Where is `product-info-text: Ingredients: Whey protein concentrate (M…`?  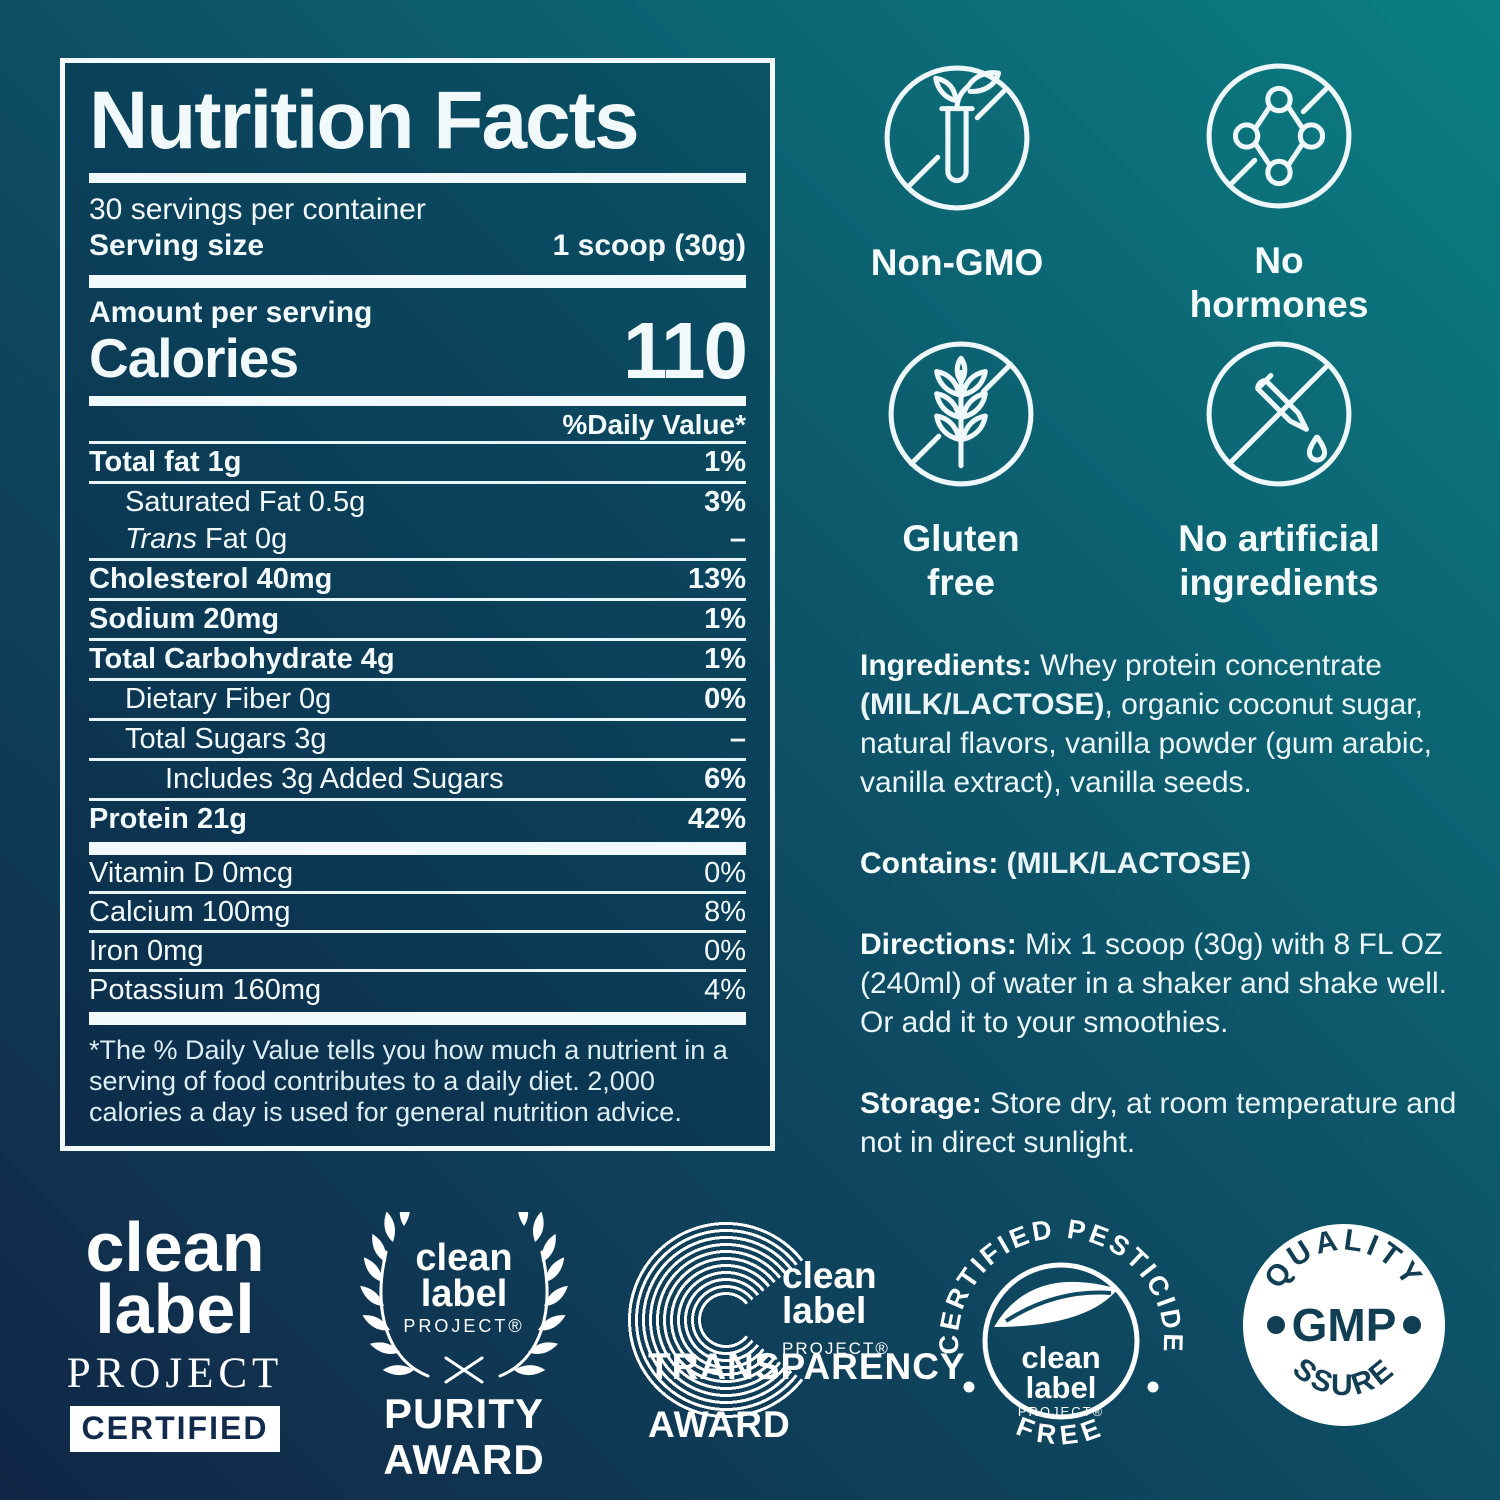
product-info-text: Ingredients: Whey protein concentrate (M… is located at coordinates (1168, 904).